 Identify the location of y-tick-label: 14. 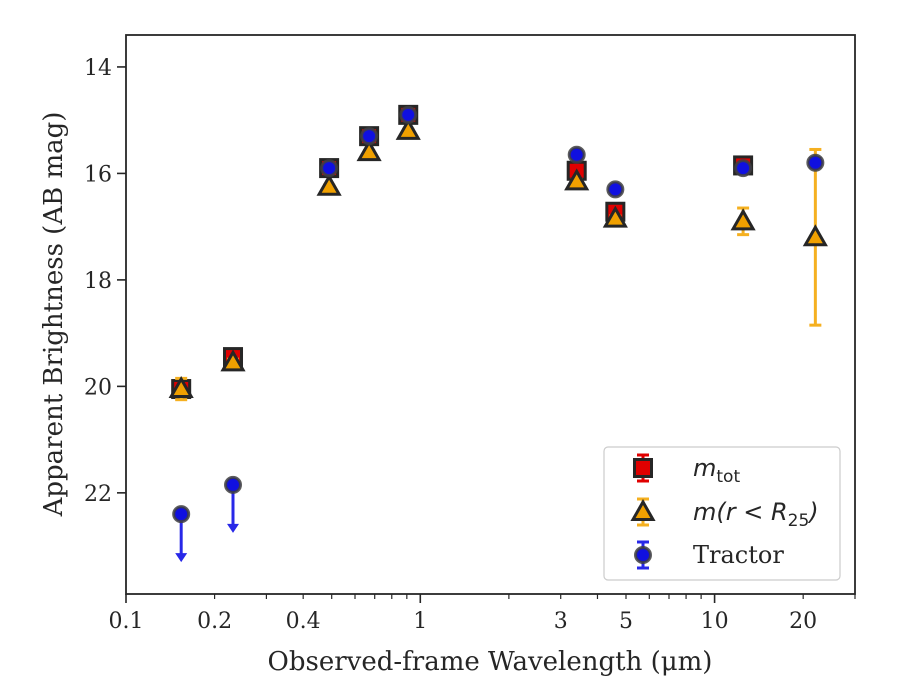
(98, 68).